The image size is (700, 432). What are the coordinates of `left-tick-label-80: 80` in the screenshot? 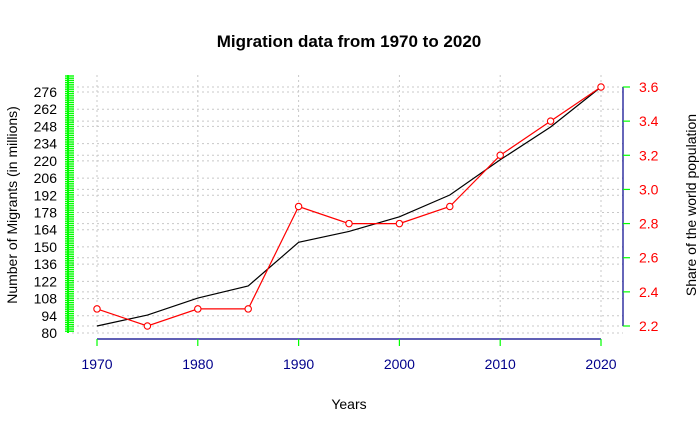 It's located at (49, 333).